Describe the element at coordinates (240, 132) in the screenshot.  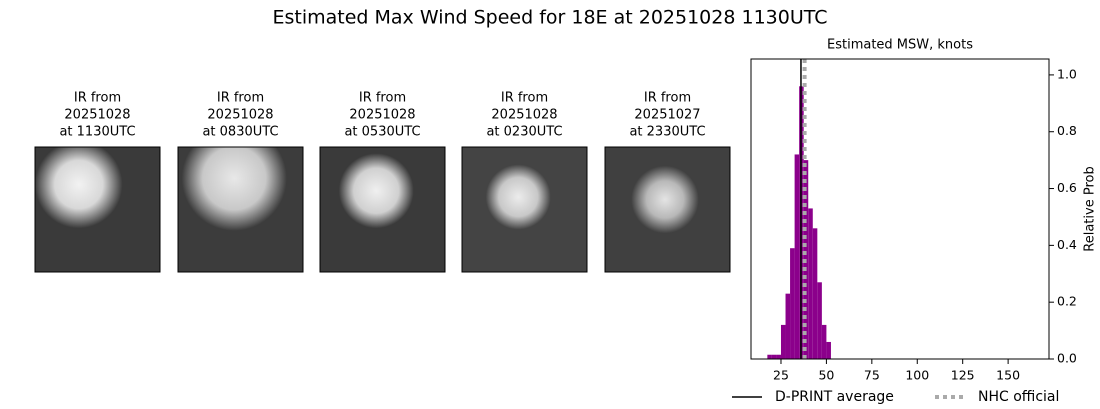
I see `ir-label: at 0830UTC` at that location.